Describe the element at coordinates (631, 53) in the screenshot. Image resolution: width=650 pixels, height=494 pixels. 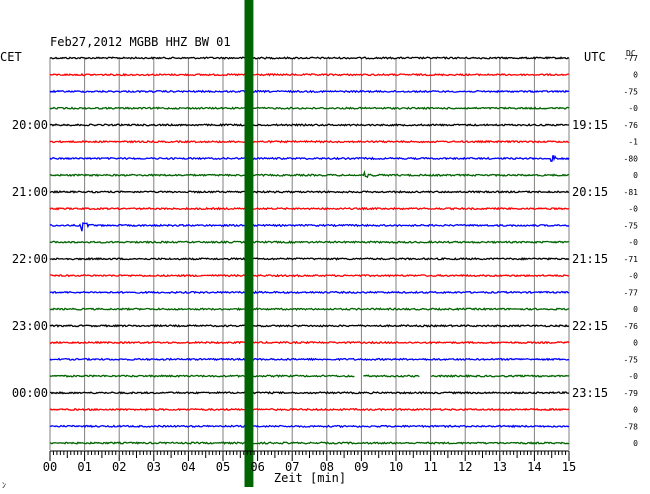
I see `dc-header-label: DC` at that location.